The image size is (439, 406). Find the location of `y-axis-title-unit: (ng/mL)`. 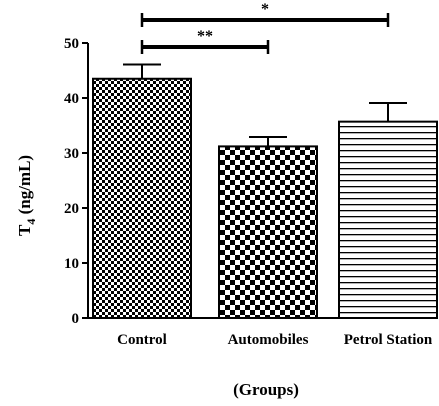

y-axis-title-unit: (ng/mL) is located at coordinates (24, 187).